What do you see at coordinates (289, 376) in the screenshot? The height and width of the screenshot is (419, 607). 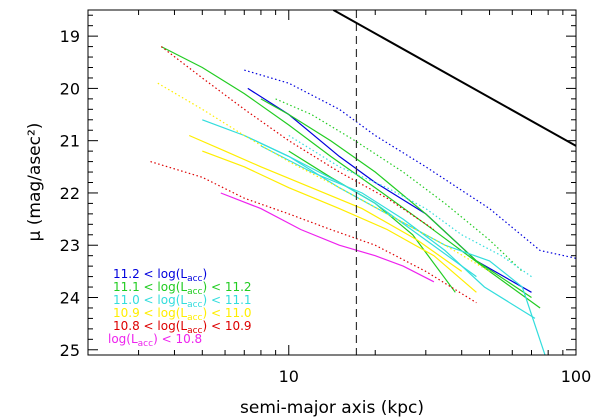 I see `x-tick-label: 10` at bounding box center [289, 376].